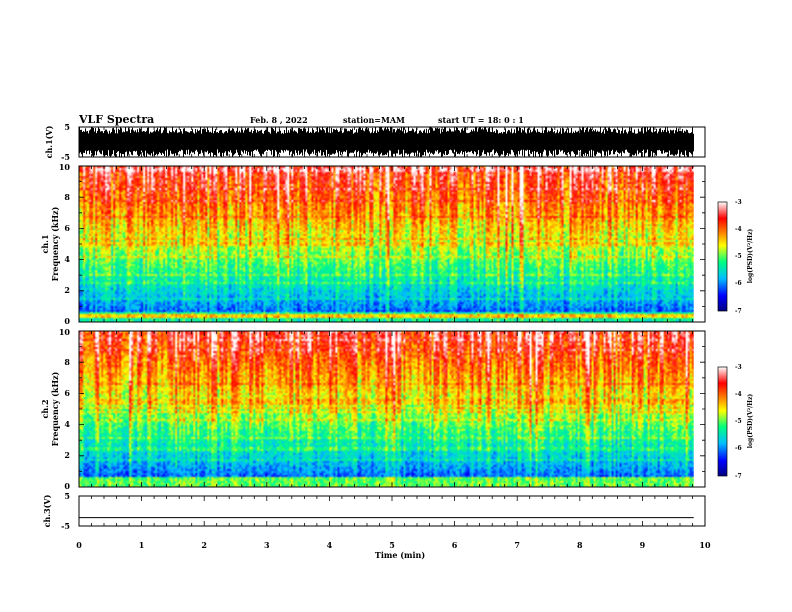 This screenshot has height=612, width=792. What do you see at coordinates (705, 545) in the screenshot?
I see `x-tick-label-10: 10` at bounding box center [705, 545].